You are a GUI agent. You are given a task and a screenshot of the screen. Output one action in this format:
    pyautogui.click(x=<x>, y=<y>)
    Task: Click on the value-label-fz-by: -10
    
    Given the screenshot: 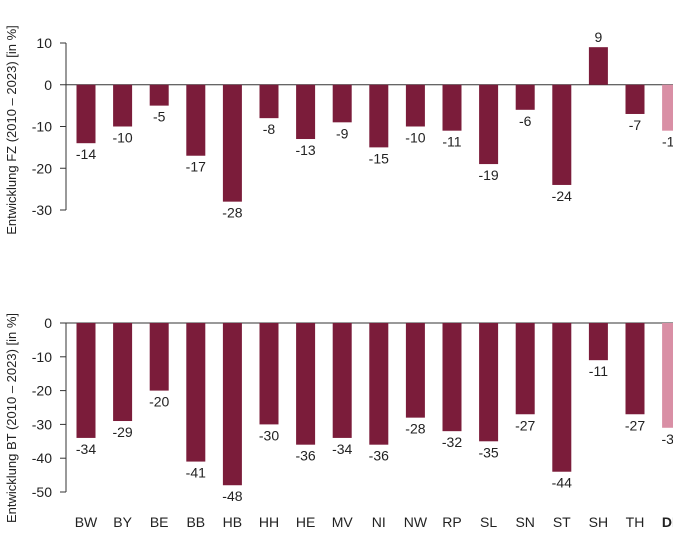 What is the action you would take?
    pyautogui.click(x=122, y=138)
    